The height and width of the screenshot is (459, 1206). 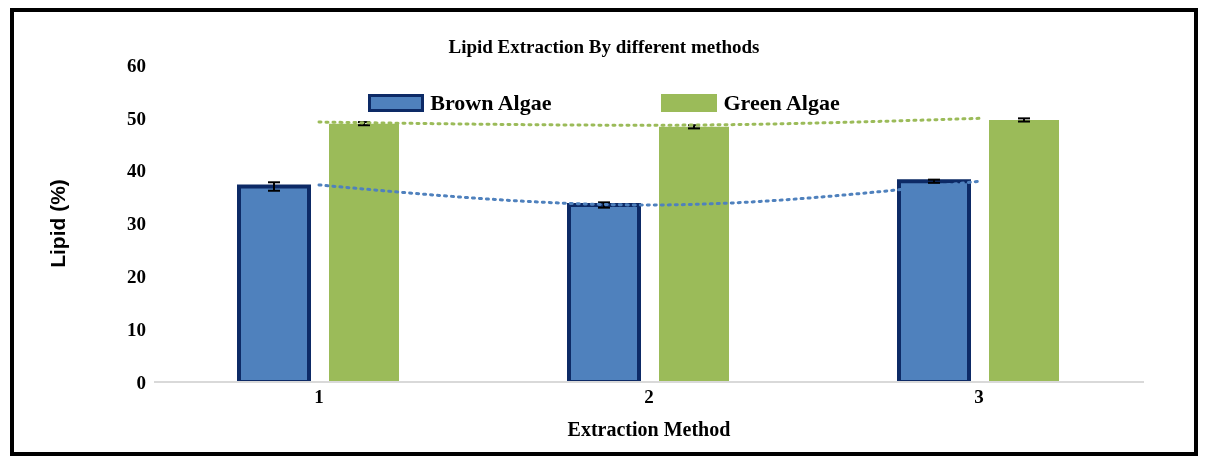 I want to click on y-axis-title: Lipid (%), so click(x=58, y=223).